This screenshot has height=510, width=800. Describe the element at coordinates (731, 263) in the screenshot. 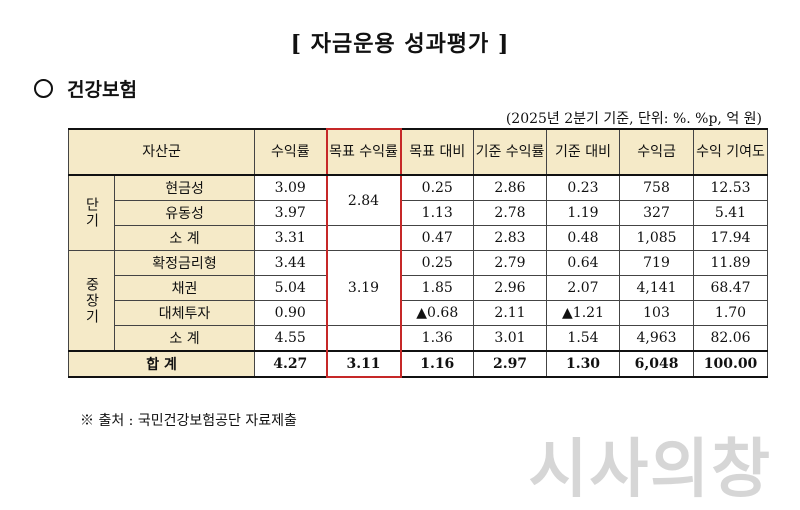

I see `cell-contrib: 11.89` at that location.